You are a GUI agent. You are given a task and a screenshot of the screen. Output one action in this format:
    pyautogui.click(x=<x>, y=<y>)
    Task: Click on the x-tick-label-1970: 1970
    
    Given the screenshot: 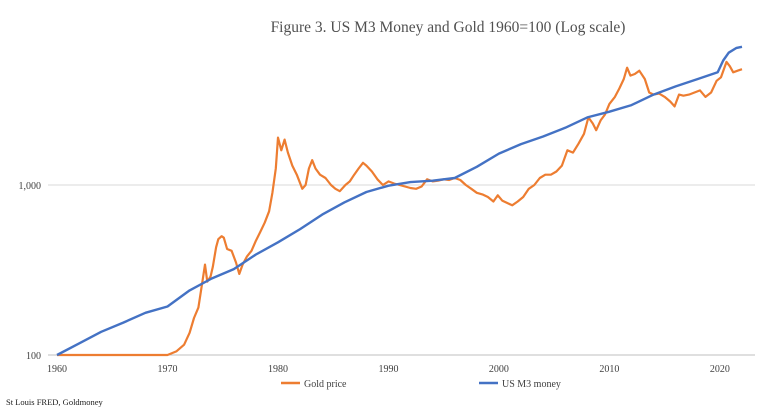 What is the action you would take?
    pyautogui.click(x=167, y=369)
    